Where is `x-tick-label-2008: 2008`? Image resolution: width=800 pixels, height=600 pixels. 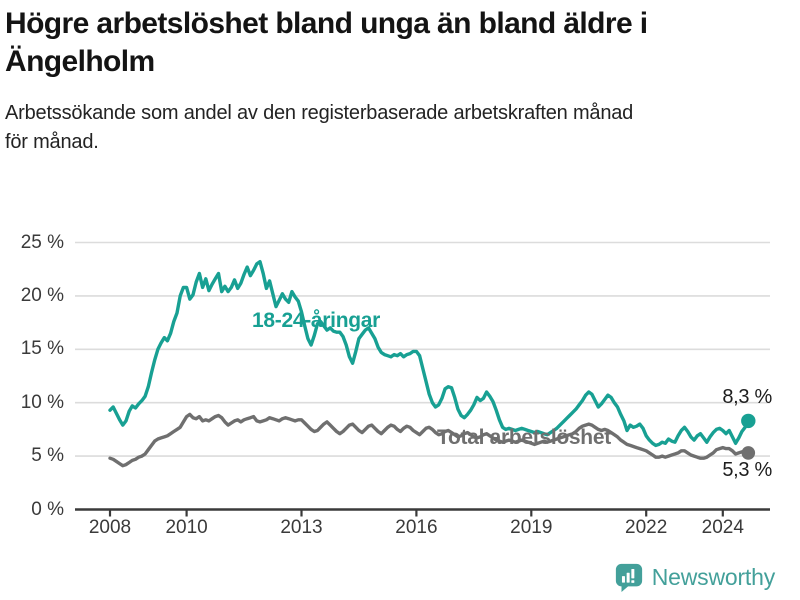
x-tick-label-2008: 2008 is located at coordinates (110, 527).